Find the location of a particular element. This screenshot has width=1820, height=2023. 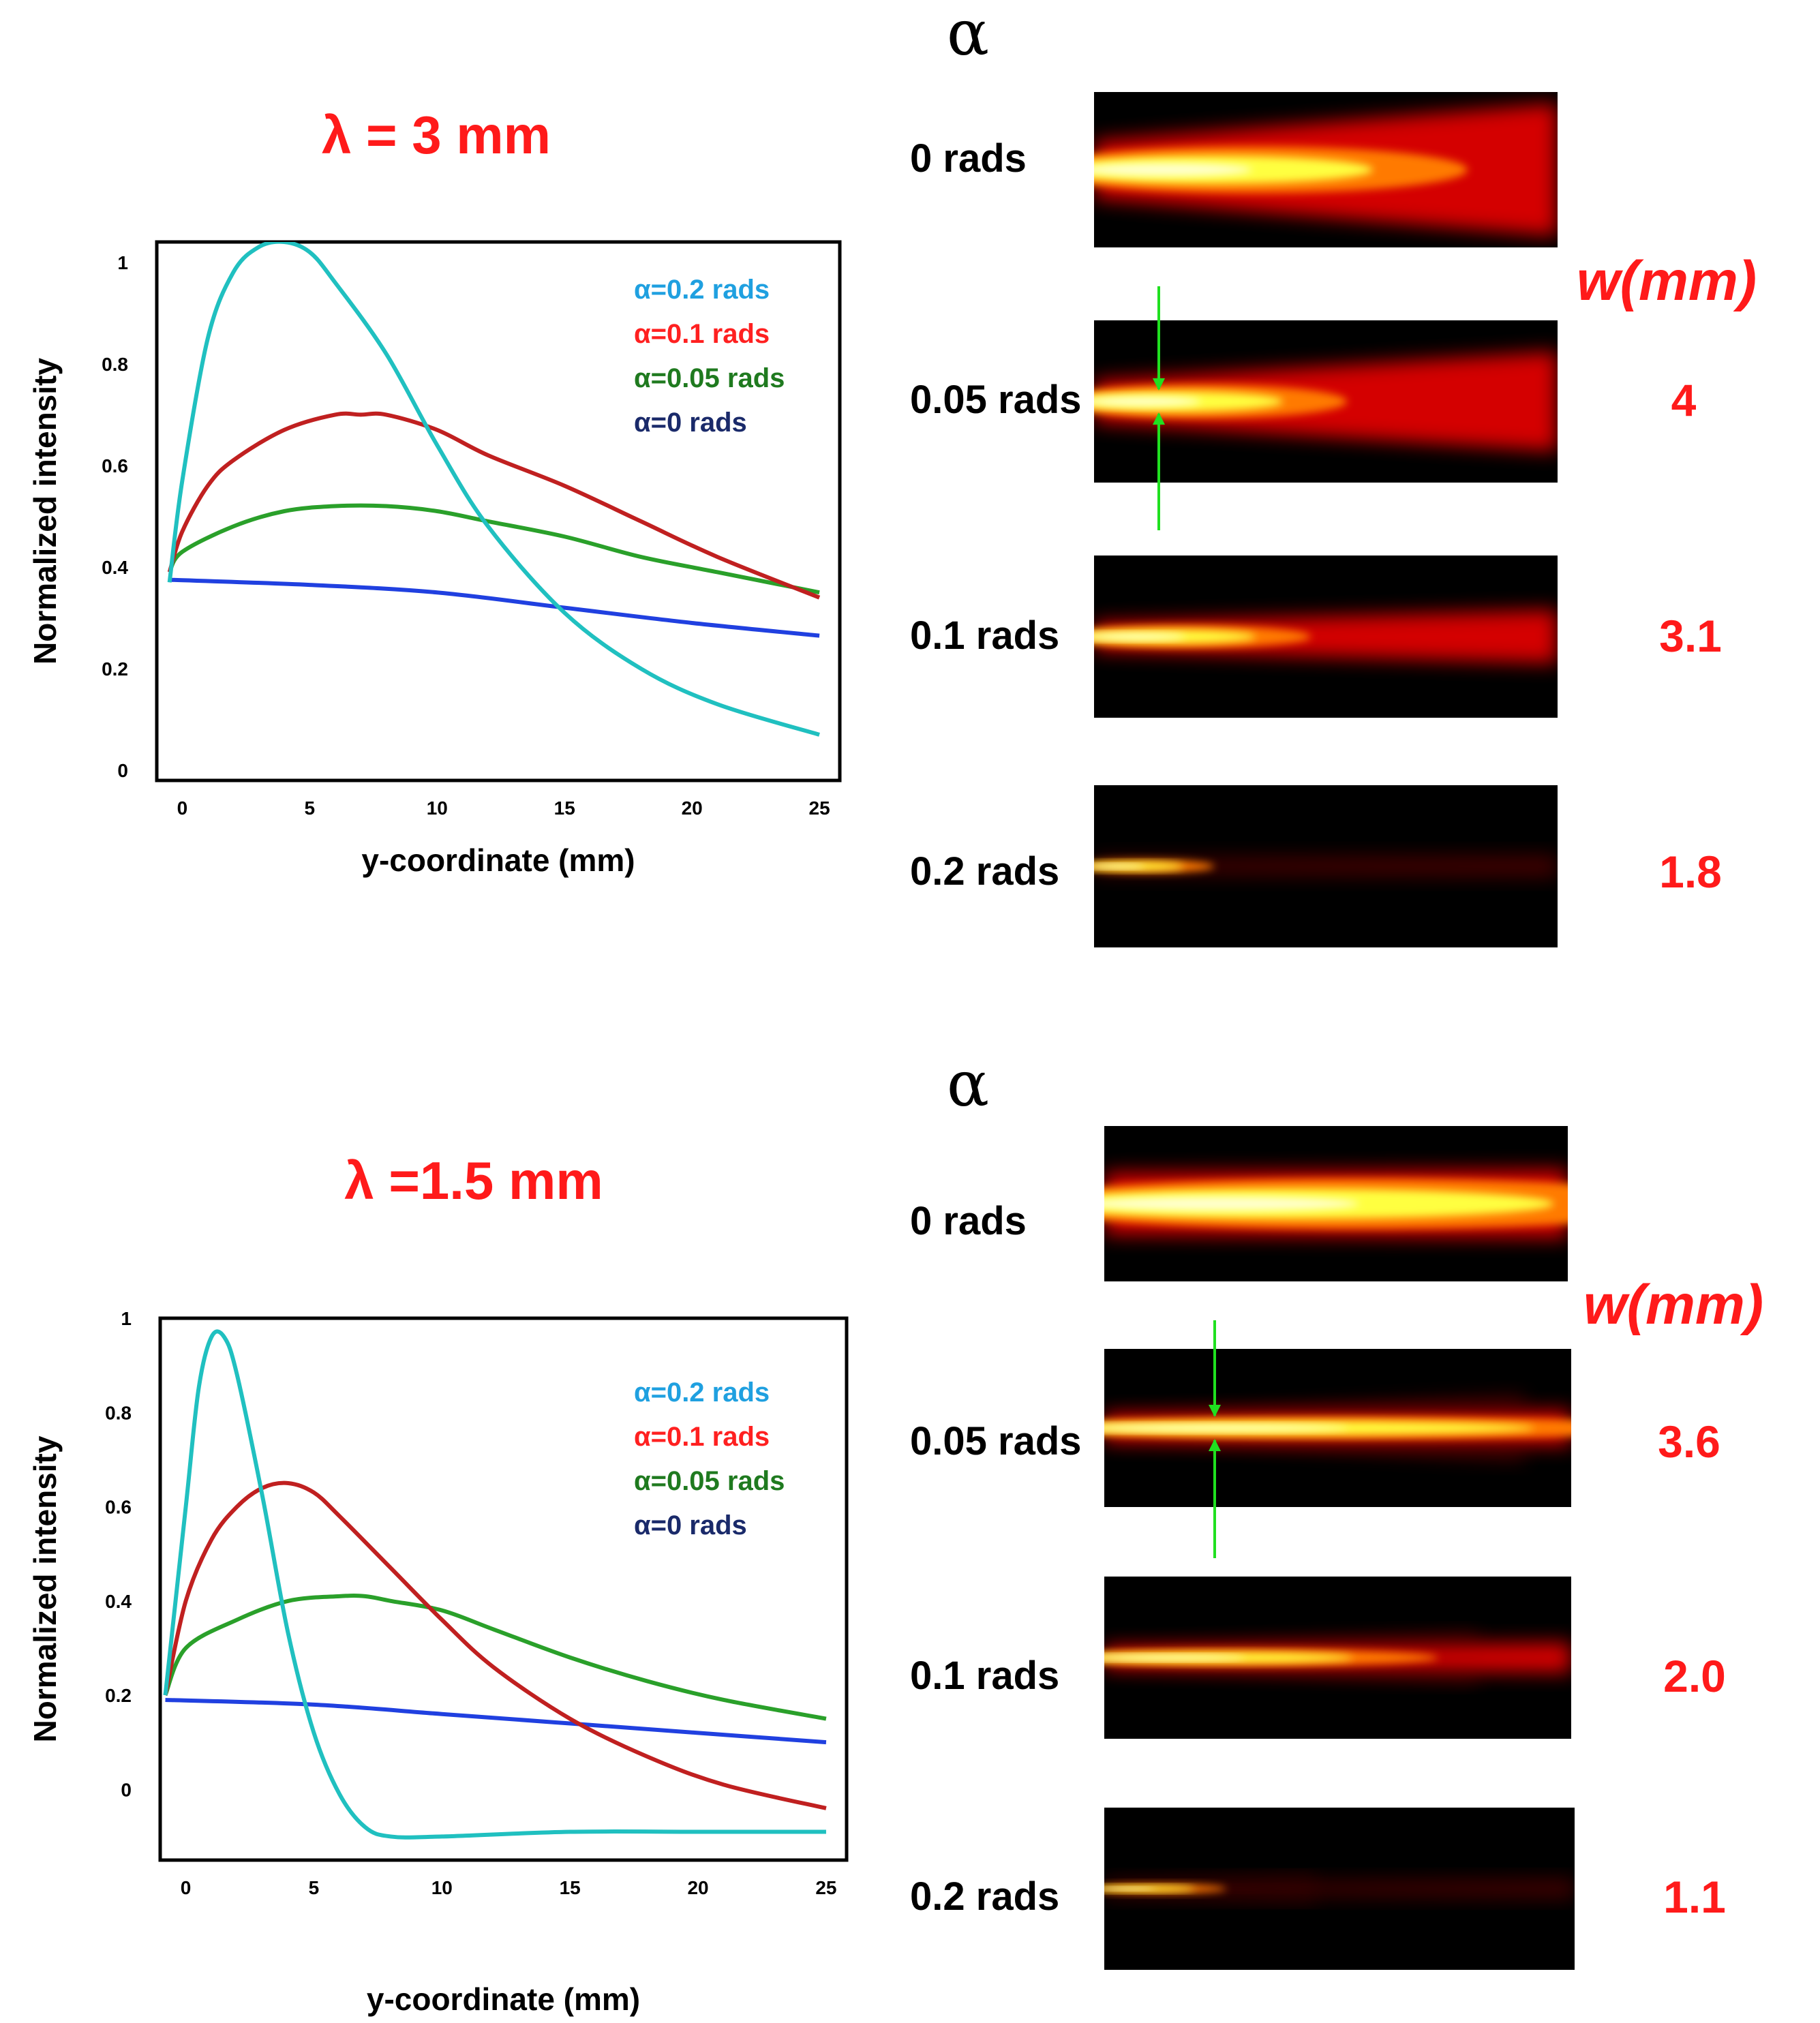

wavelength-label: λ =1.5 mm is located at coordinates (473, 1181).